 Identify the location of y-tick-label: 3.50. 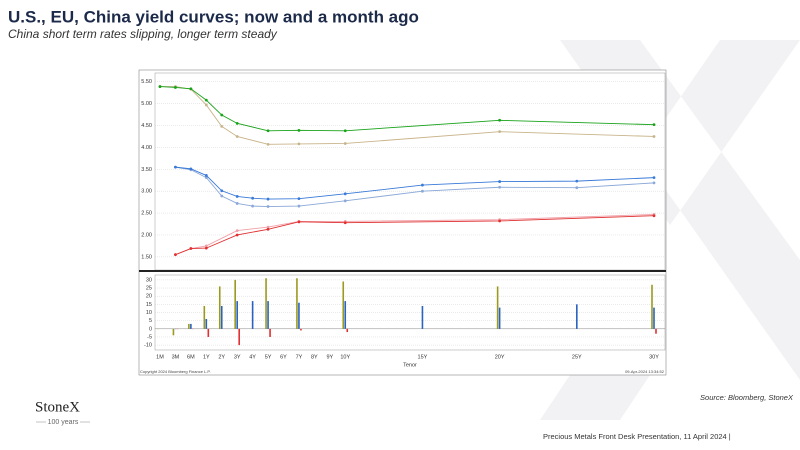
(146, 170).